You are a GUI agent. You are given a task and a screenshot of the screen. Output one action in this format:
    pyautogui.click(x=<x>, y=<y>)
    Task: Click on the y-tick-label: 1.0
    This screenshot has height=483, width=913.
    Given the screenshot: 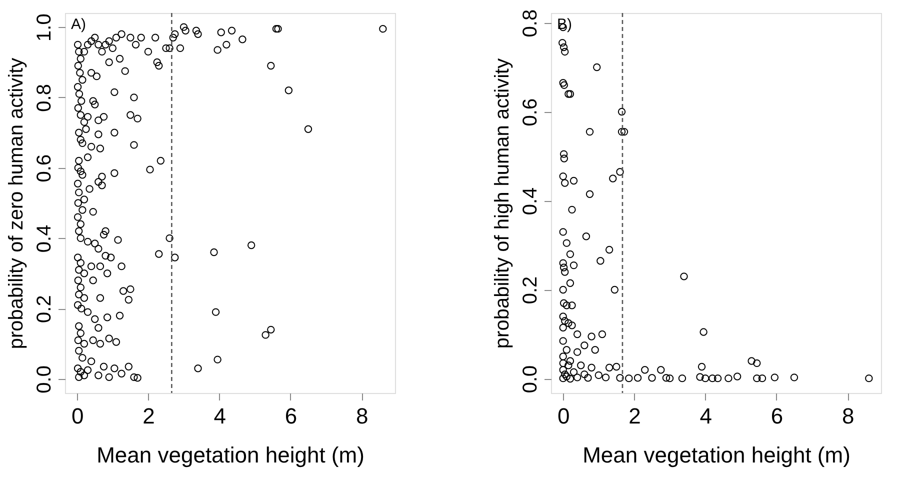 What is the action you would take?
    pyautogui.click(x=45, y=28)
    